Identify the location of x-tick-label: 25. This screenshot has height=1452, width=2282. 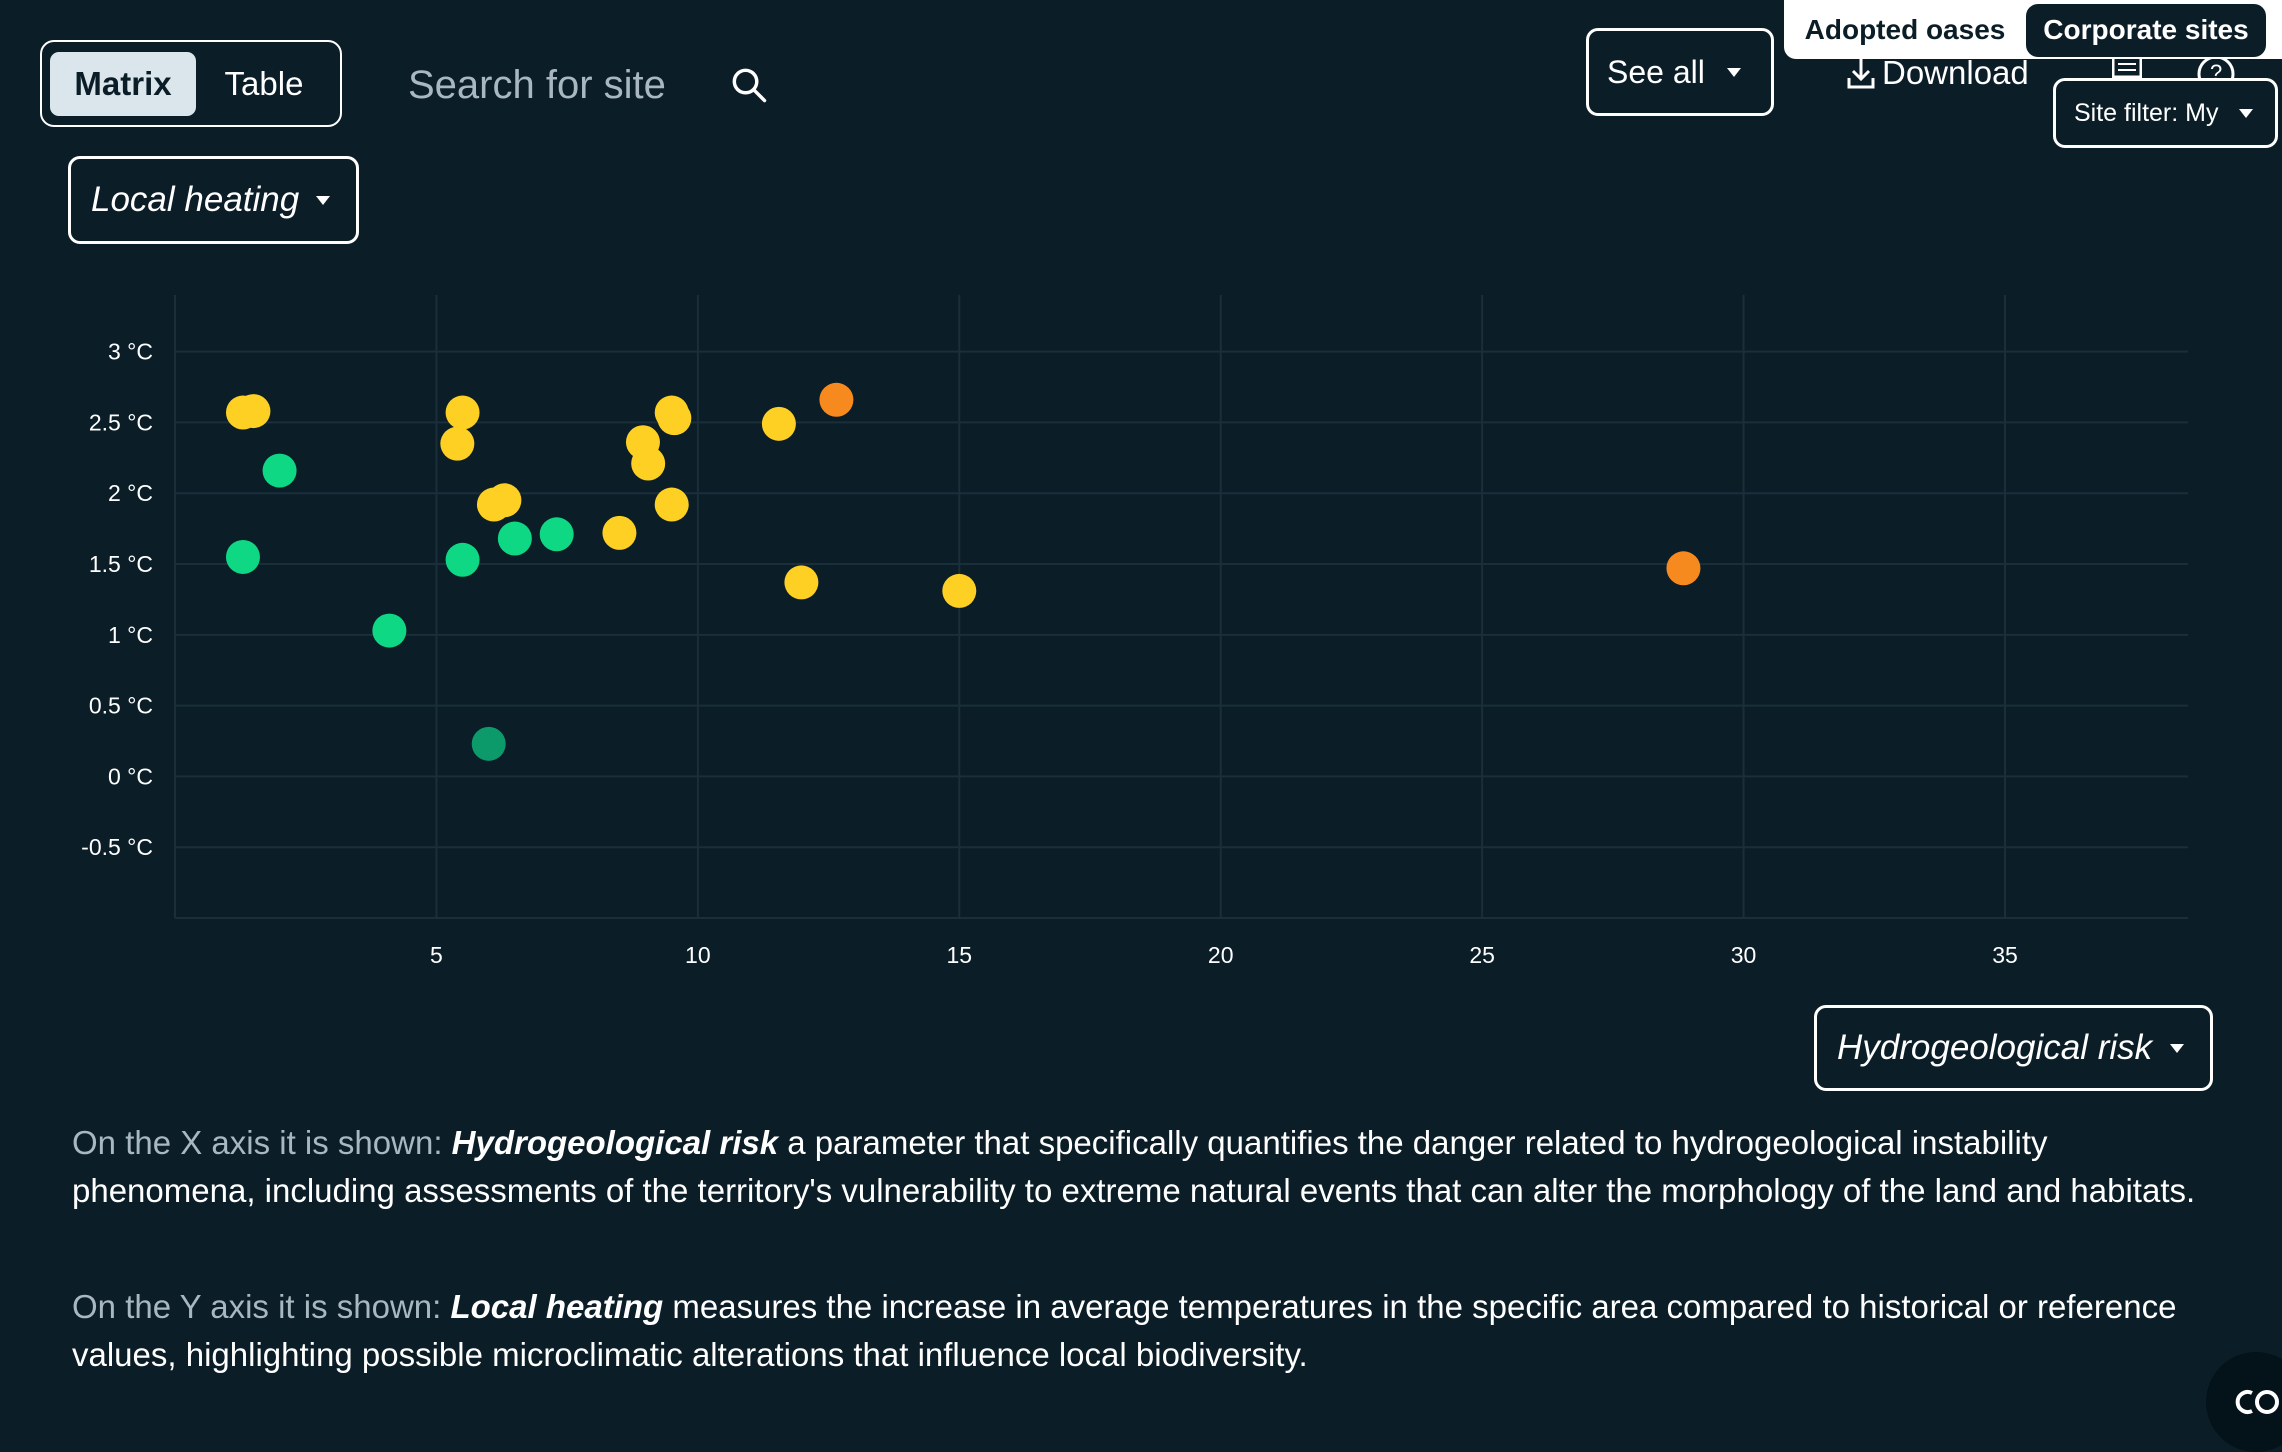
(1482, 955).